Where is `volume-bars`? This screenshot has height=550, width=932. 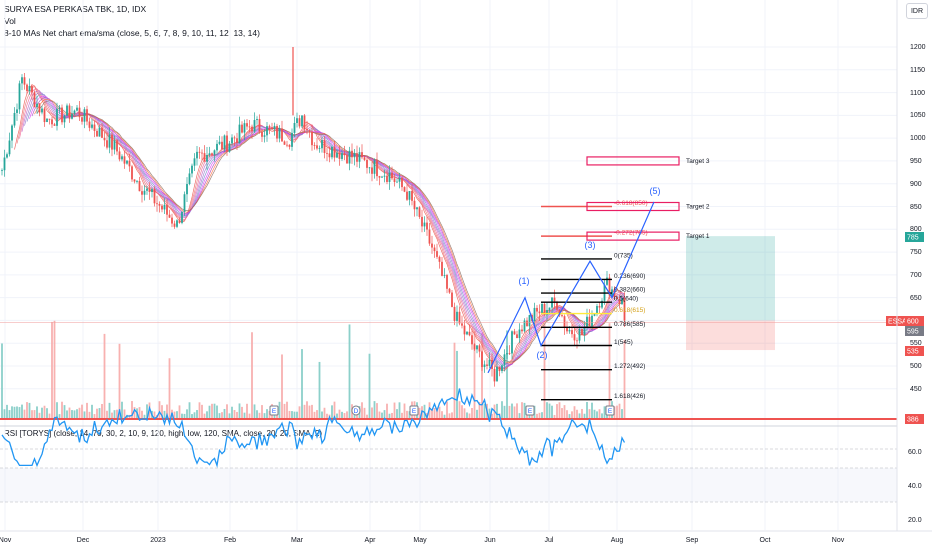 volume-bars is located at coordinates (313, 369).